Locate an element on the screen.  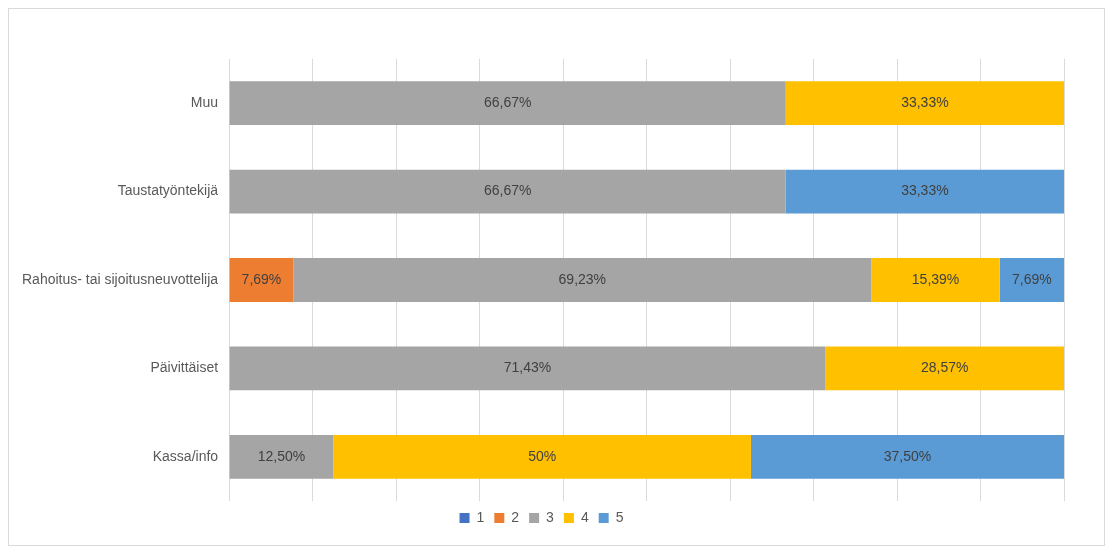
data-label: 28,57% is located at coordinates (944, 367).